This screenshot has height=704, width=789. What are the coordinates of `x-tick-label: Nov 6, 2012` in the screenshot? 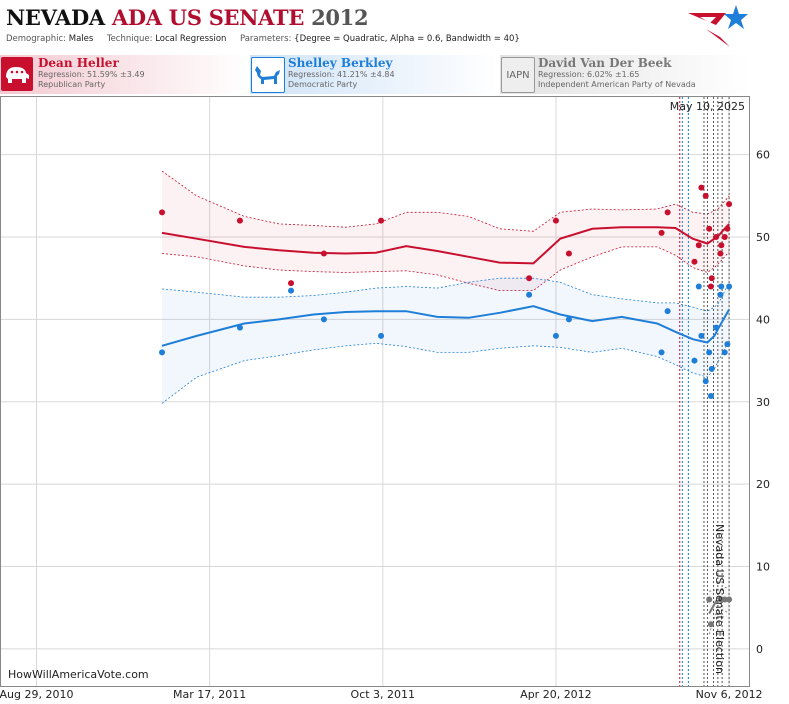 It's located at (729, 694).